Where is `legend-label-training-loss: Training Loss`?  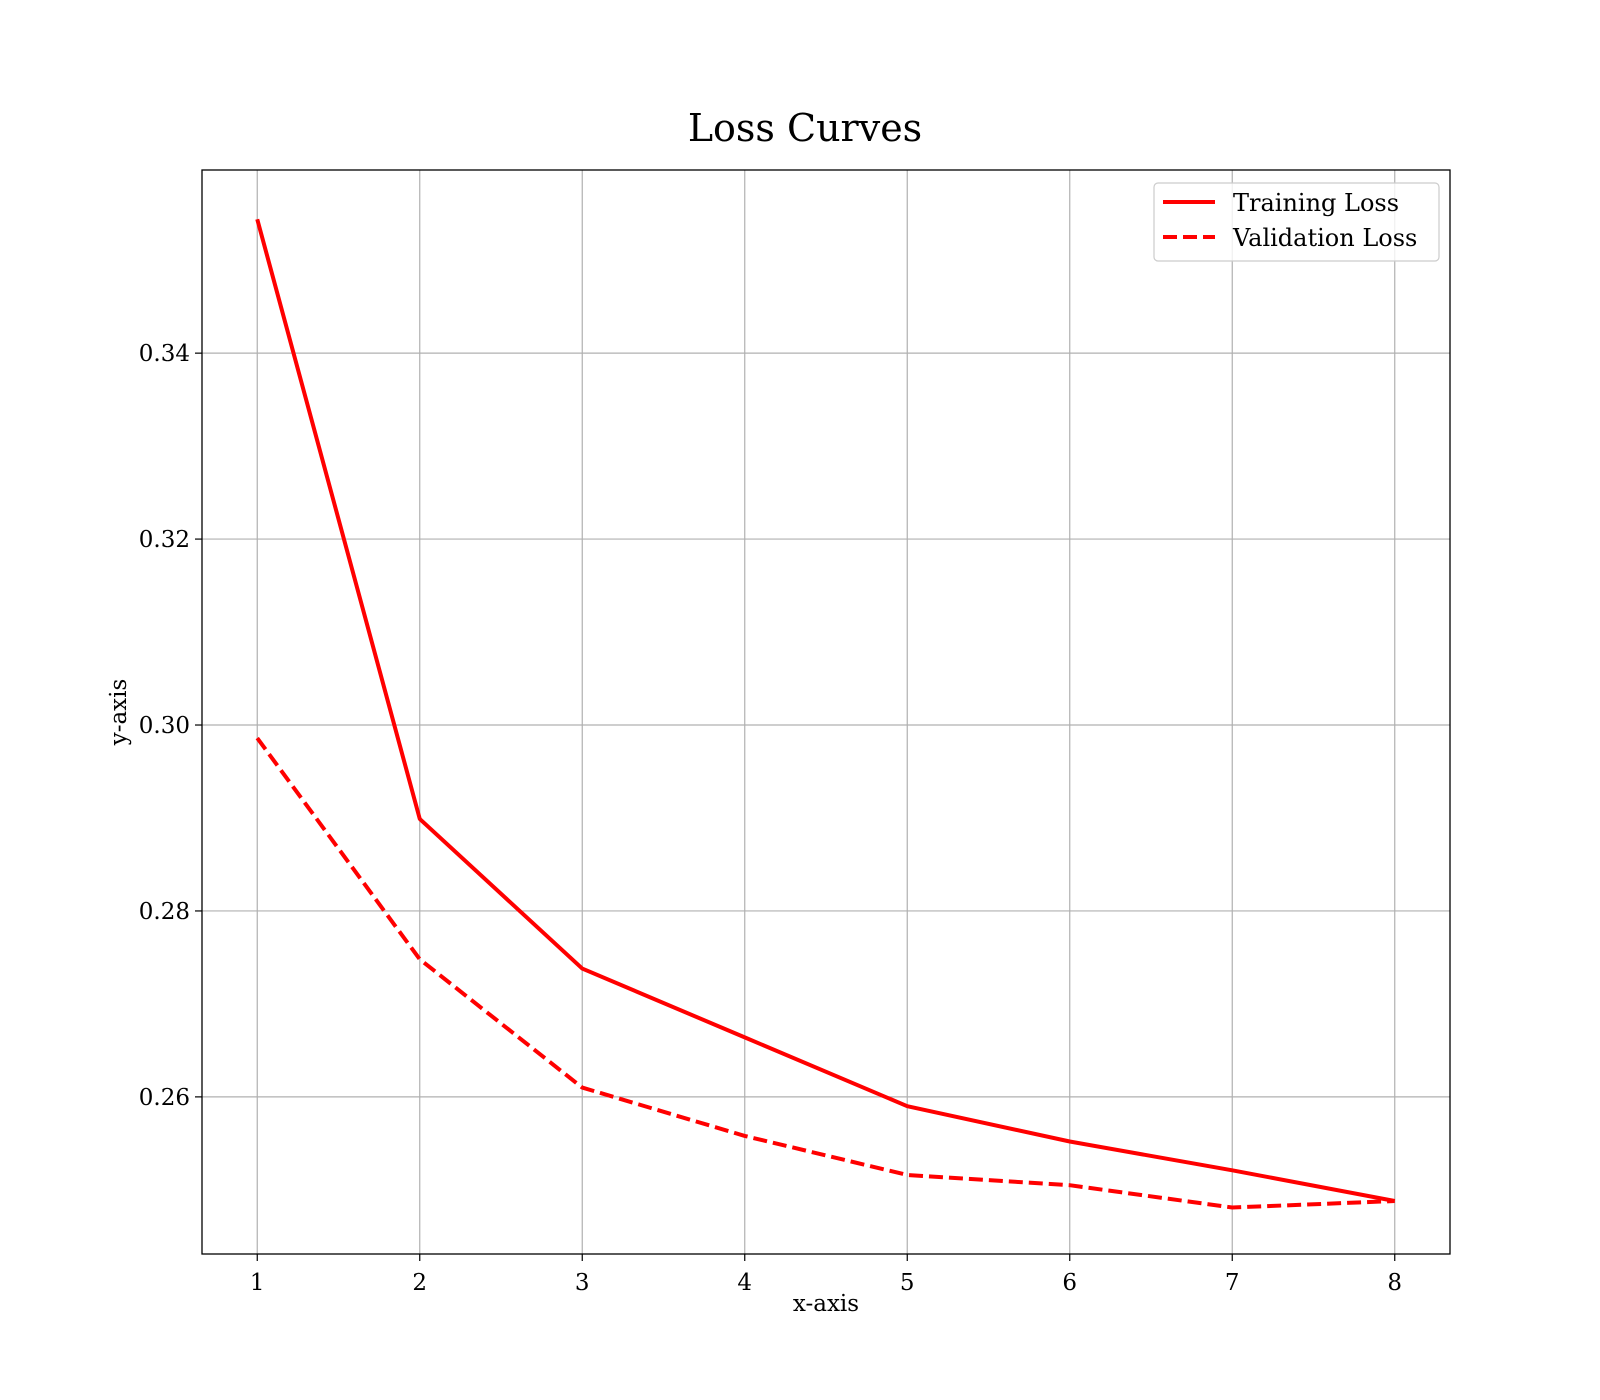 legend-label-training-loss: Training Loss is located at coordinates (1316, 203).